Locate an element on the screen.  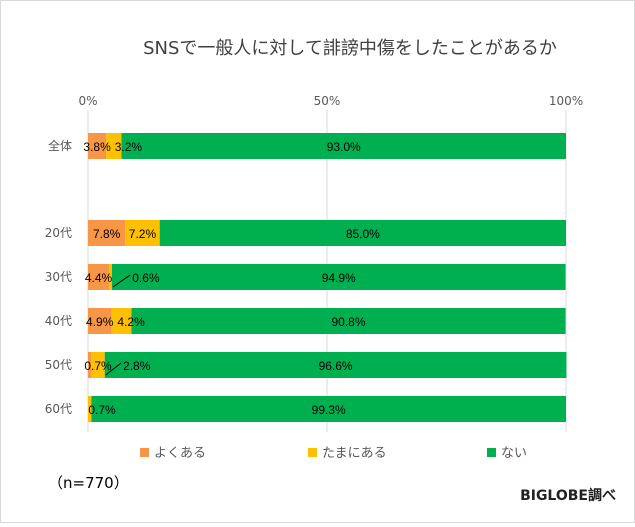
data-label: 85.0% is located at coordinates (363, 234).